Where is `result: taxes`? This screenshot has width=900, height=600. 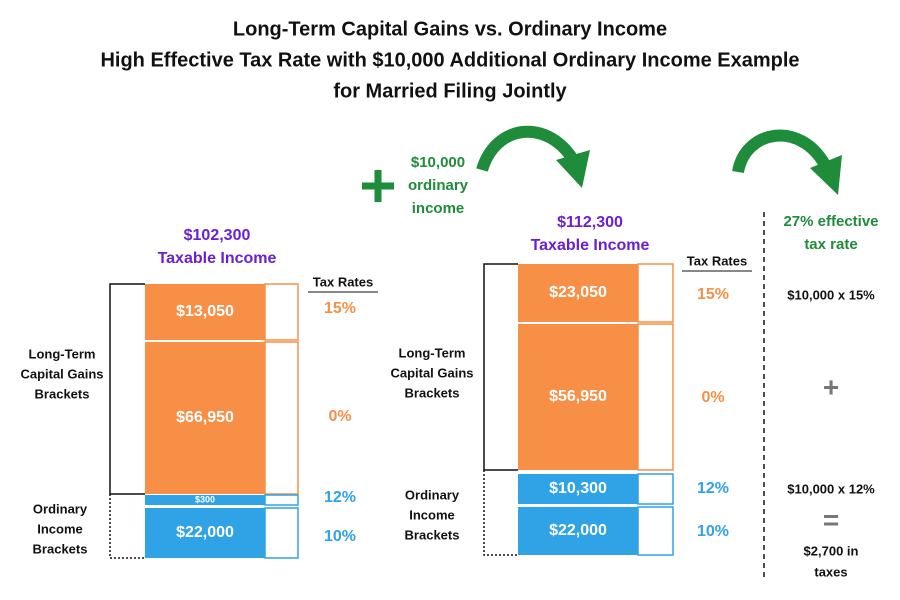 result: taxes is located at coordinates (830, 571).